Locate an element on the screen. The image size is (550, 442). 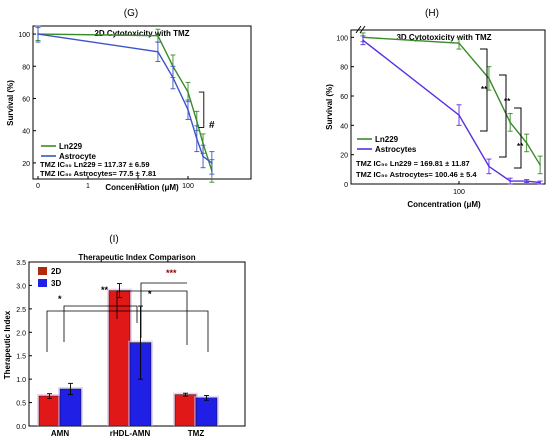
plot-frame-g is located at coordinates (142, 102).